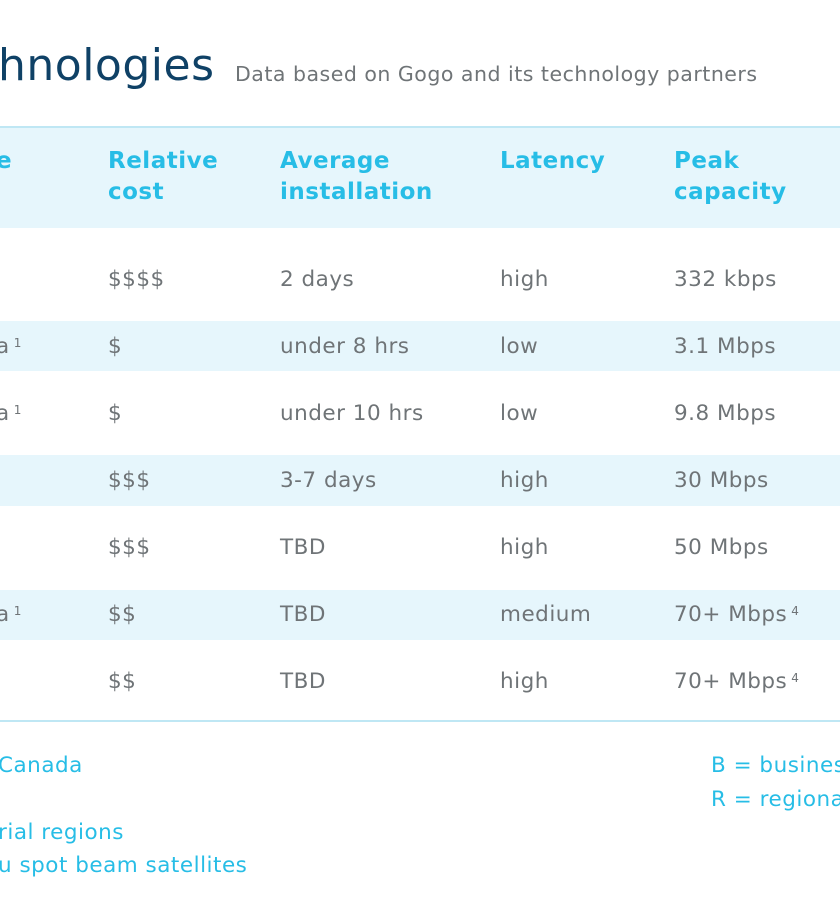 This screenshot has width=840, height=923. I want to click on cell-value: 30 Mbps, so click(721, 480).